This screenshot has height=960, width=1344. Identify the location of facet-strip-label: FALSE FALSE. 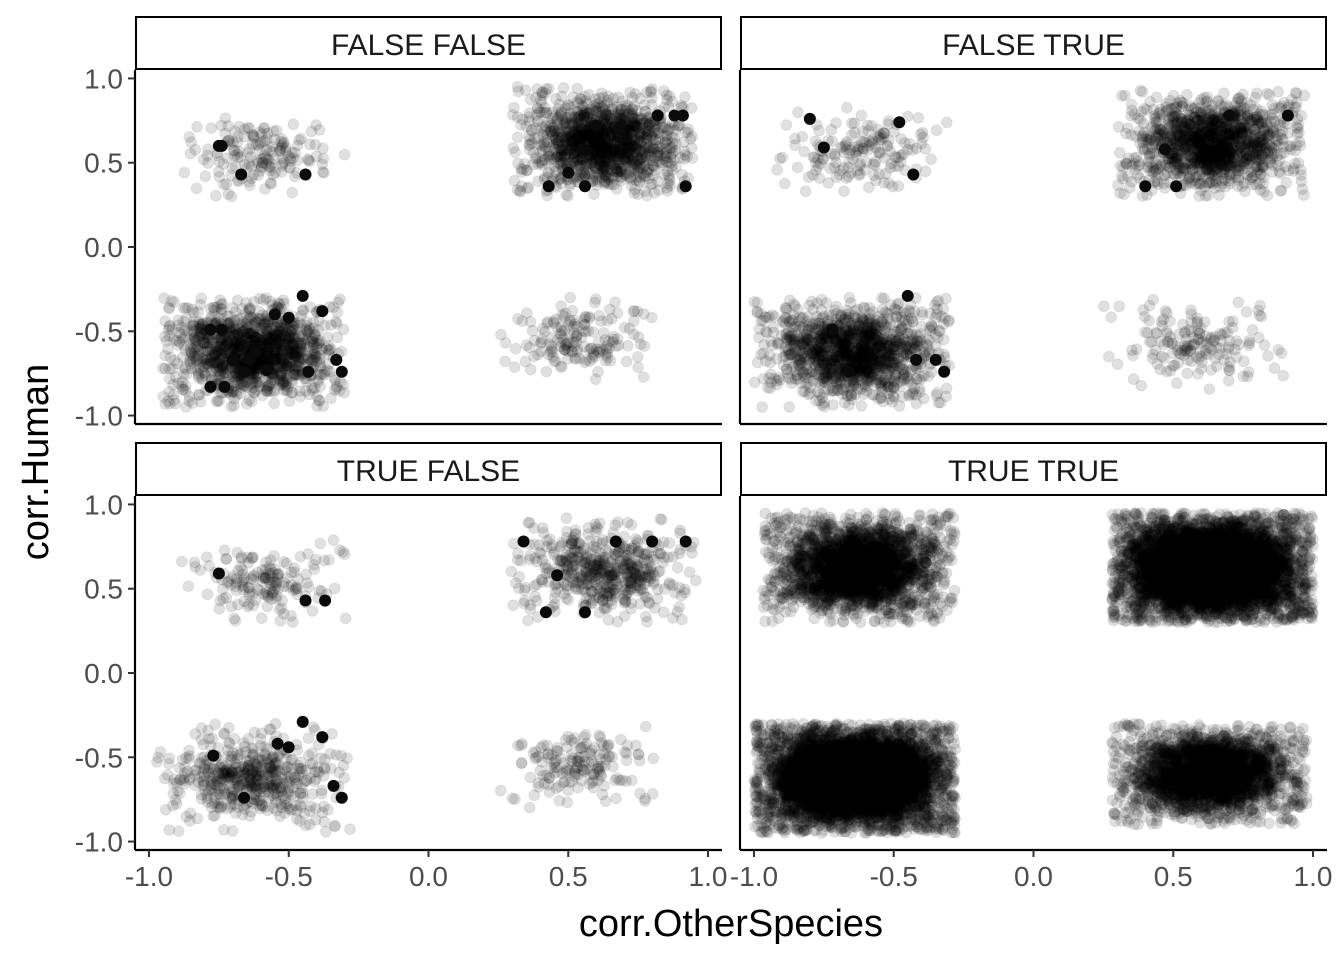
(428, 45).